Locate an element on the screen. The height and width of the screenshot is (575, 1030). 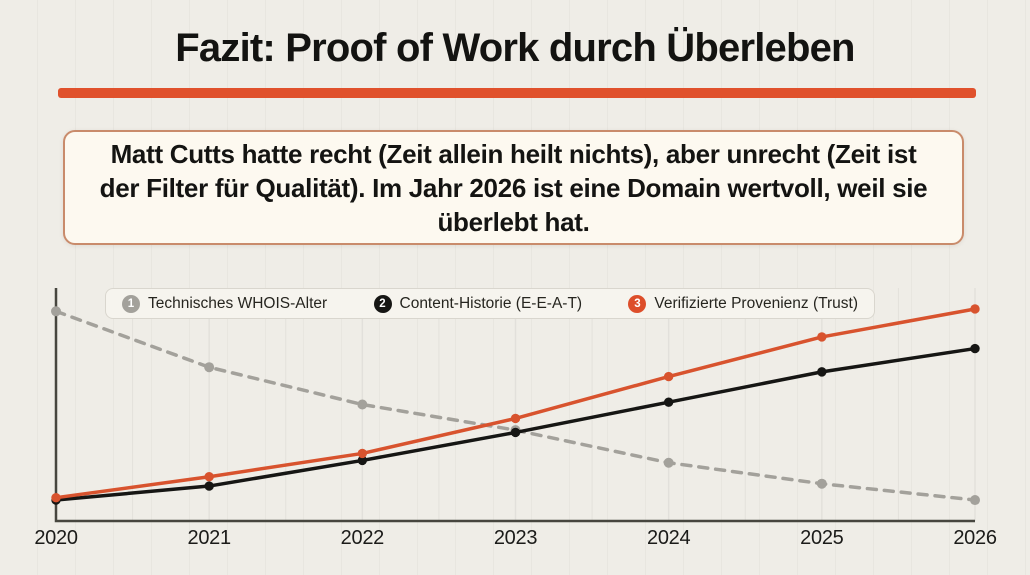
legend-number-badge: 3 is located at coordinates (637, 303).